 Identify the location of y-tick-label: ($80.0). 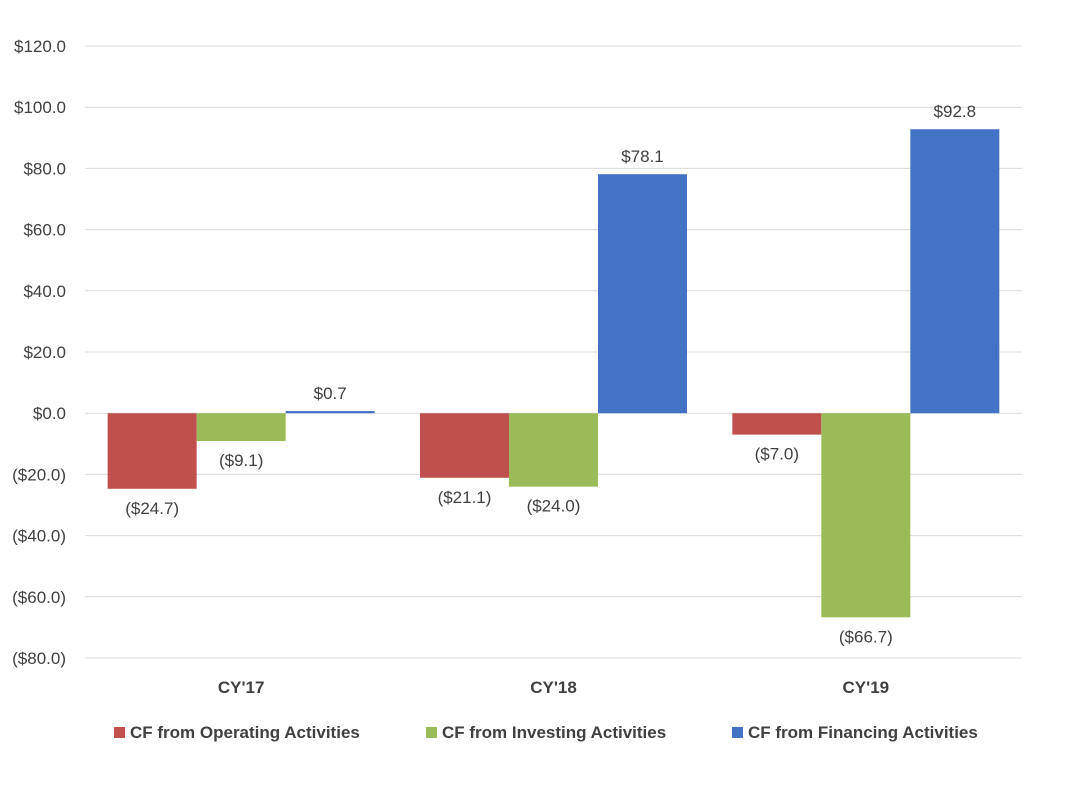
(39, 658).